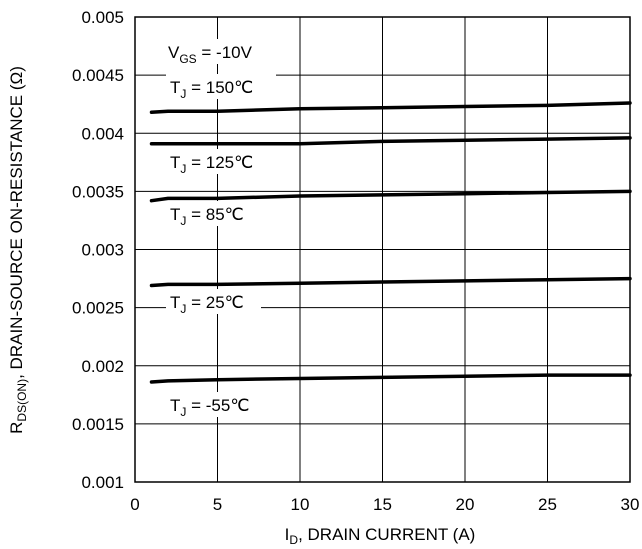 This screenshot has width=642, height=549. What do you see at coordinates (98, 191) in the screenshot?
I see `y-tick-label: 0.0035` at bounding box center [98, 191].